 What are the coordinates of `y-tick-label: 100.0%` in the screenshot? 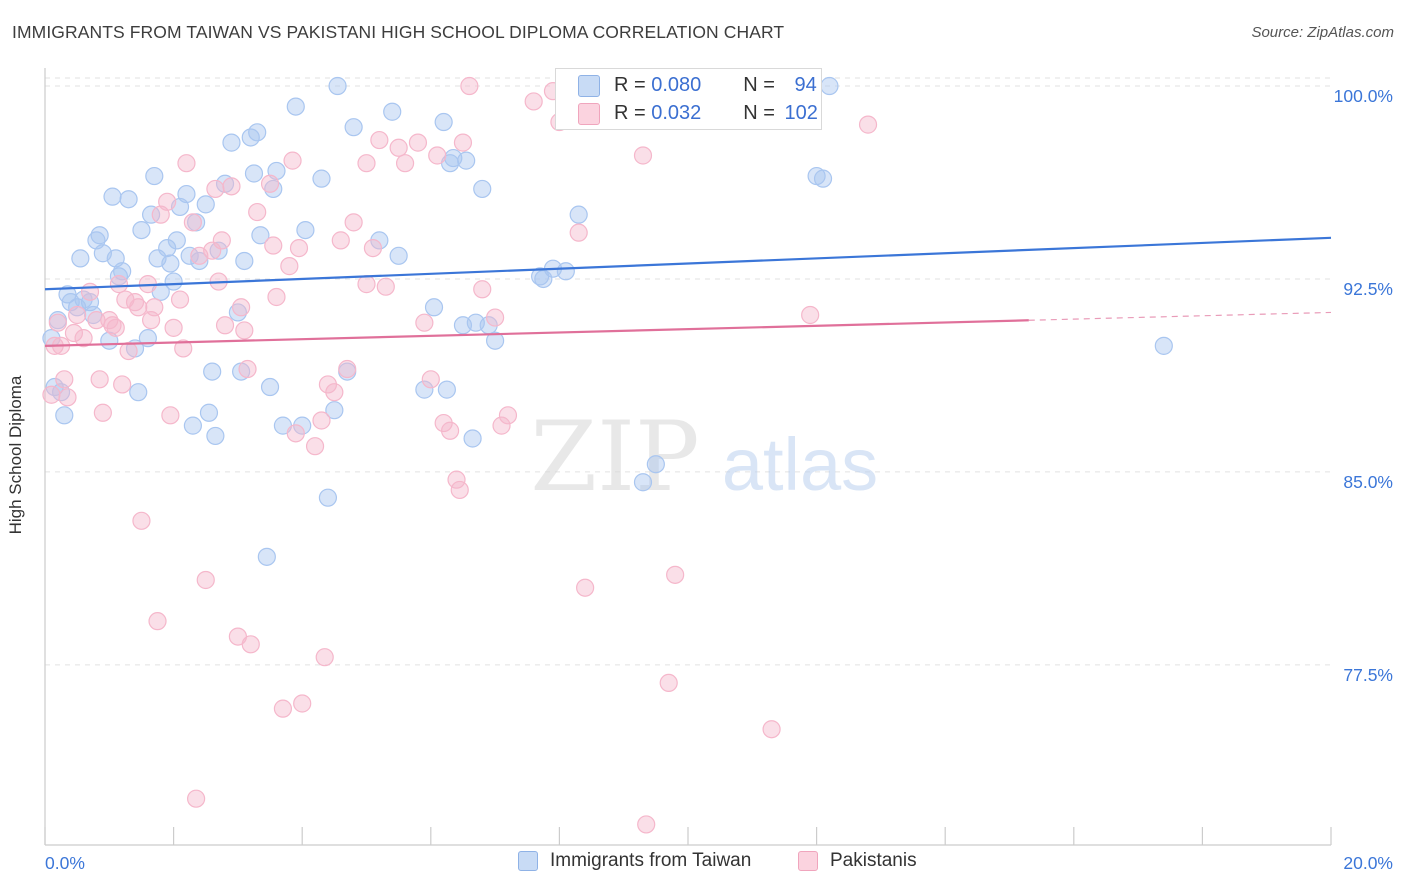 It's located at (1363, 96).